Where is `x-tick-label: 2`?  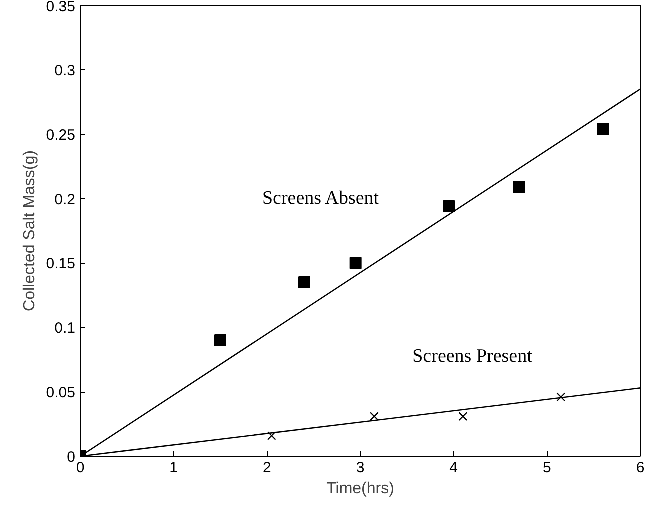
x-tick-label: 2 is located at coordinates (267, 468).